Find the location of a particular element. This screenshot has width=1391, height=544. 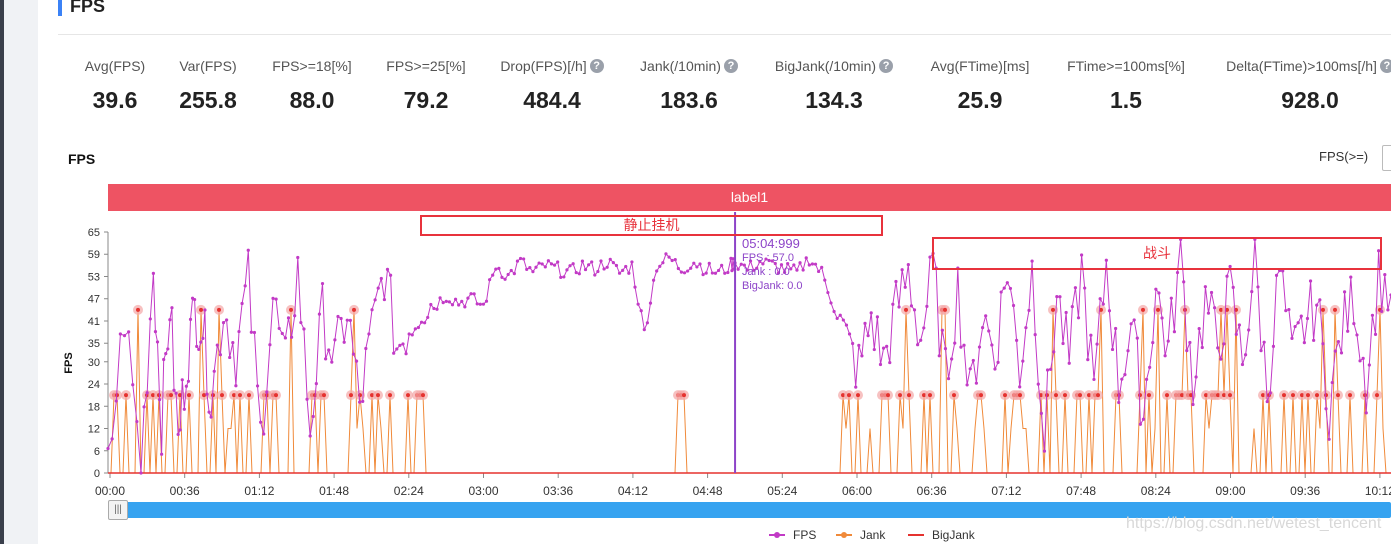

stat-value: 25.9 is located at coordinates (980, 100).